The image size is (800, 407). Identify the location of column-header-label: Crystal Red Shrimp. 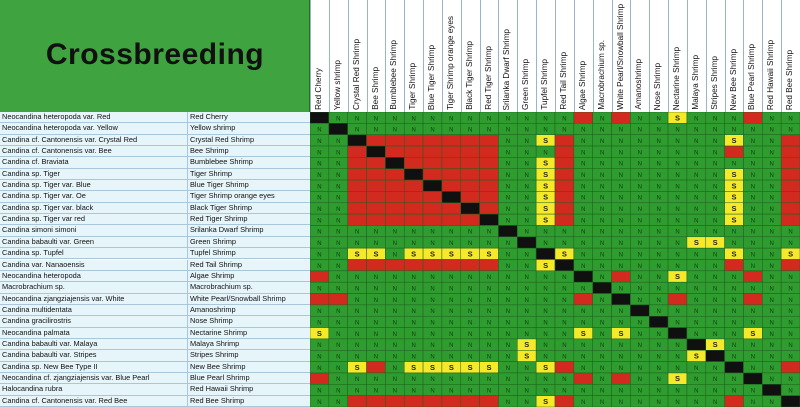
(356, 74).